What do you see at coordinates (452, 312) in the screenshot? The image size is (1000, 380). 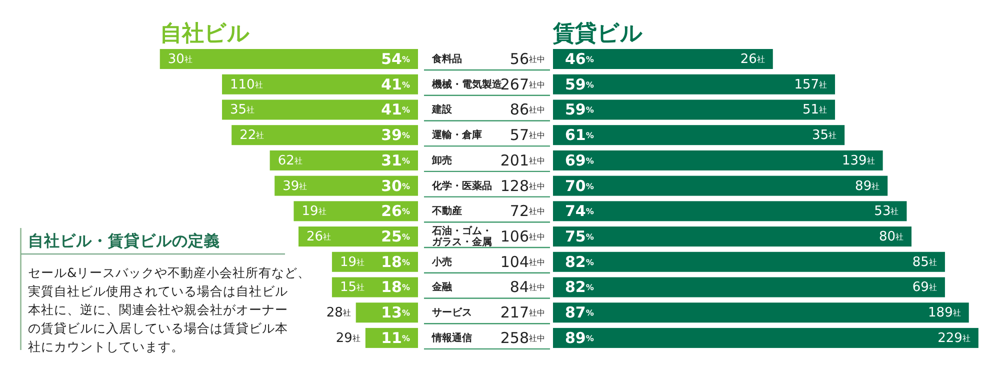 I see `y-tick-label: サービス` at bounding box center [452, 312].